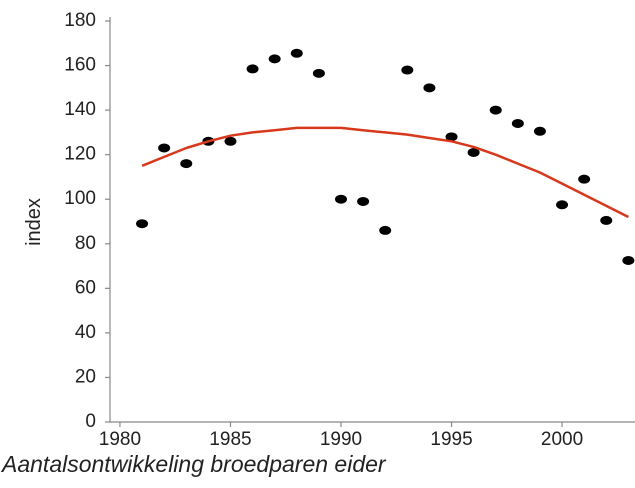 Image resolution: width=635 pixels, height=488 pixels. Describe the element at coordinates (385, 172) in the screenshot. I see `trend-line` at that location.